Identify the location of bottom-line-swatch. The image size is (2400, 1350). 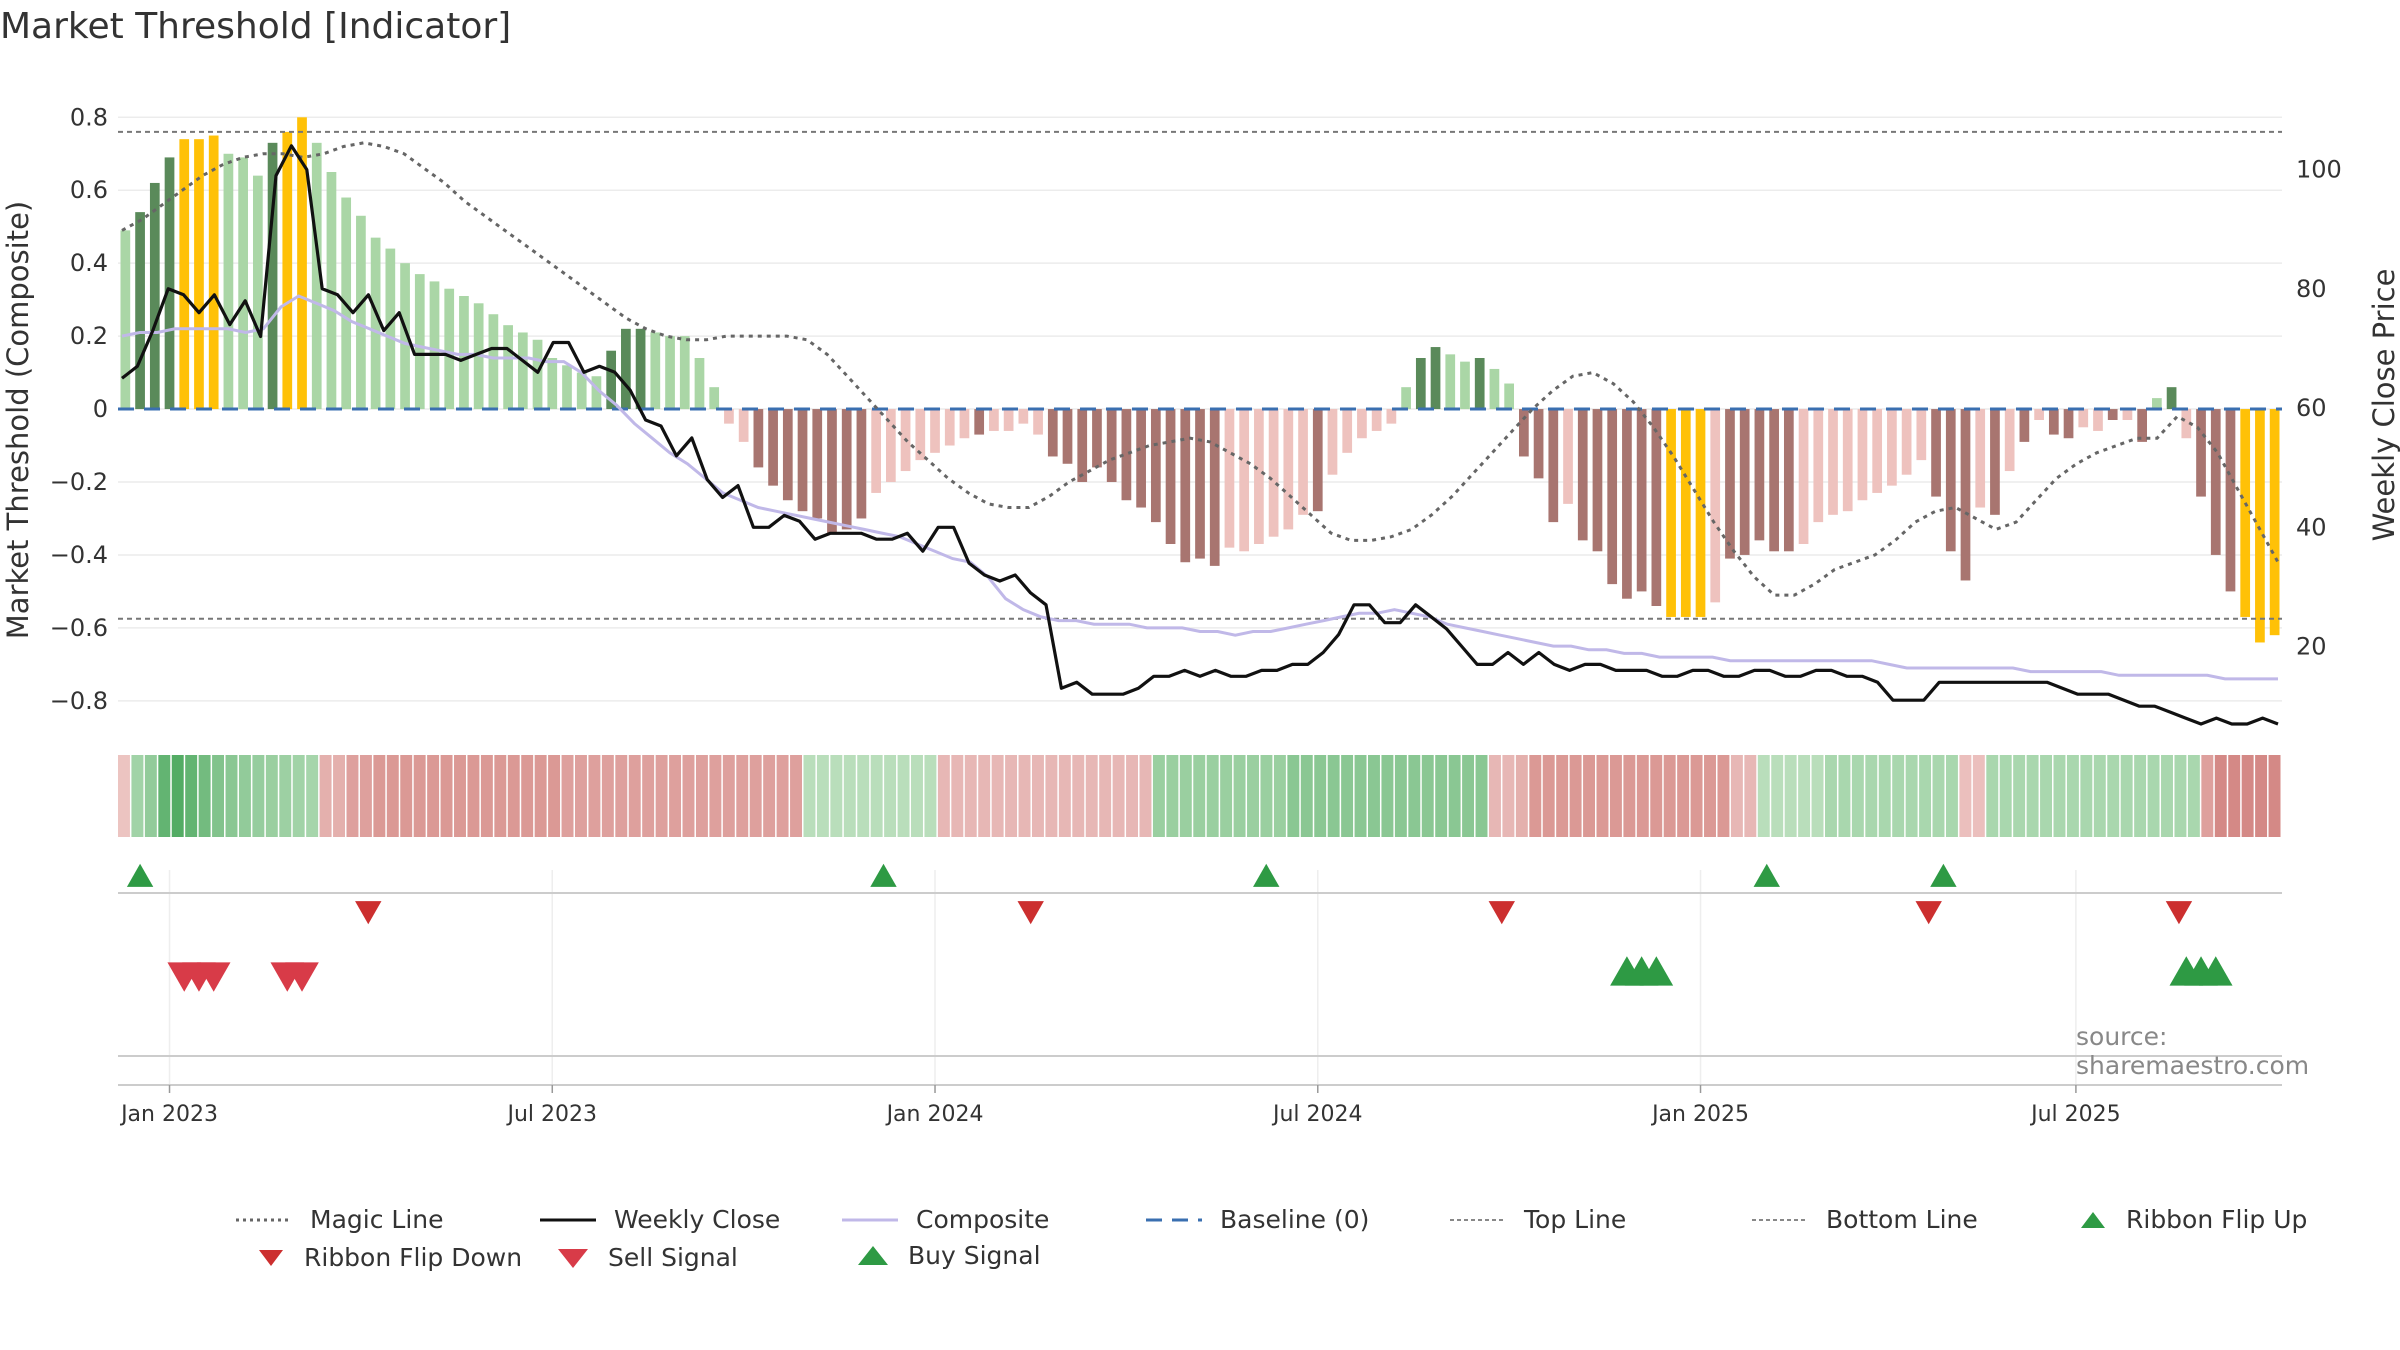
(1780, 1219).